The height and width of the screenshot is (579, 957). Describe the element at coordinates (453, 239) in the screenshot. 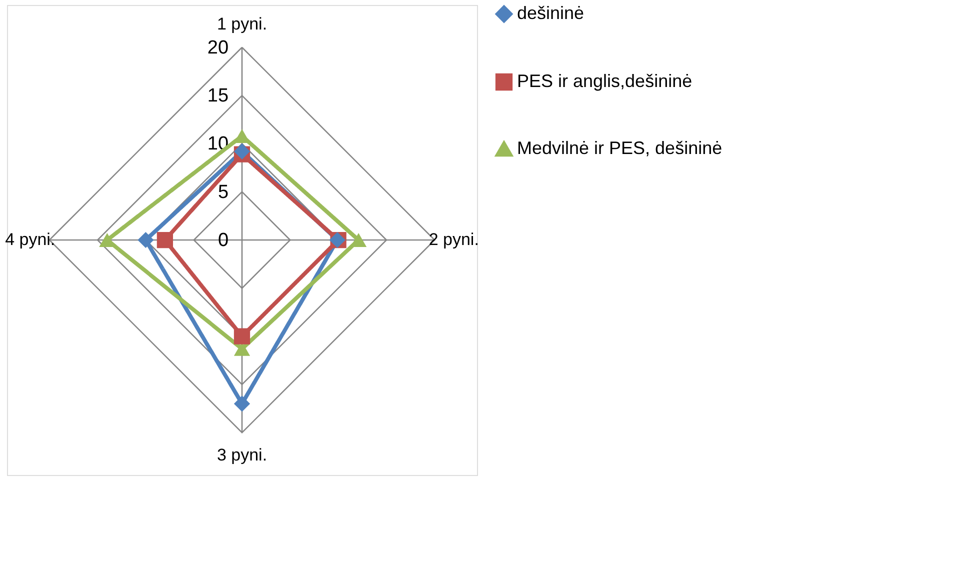

I see `spoke-label: 2 pyni.` at that location.